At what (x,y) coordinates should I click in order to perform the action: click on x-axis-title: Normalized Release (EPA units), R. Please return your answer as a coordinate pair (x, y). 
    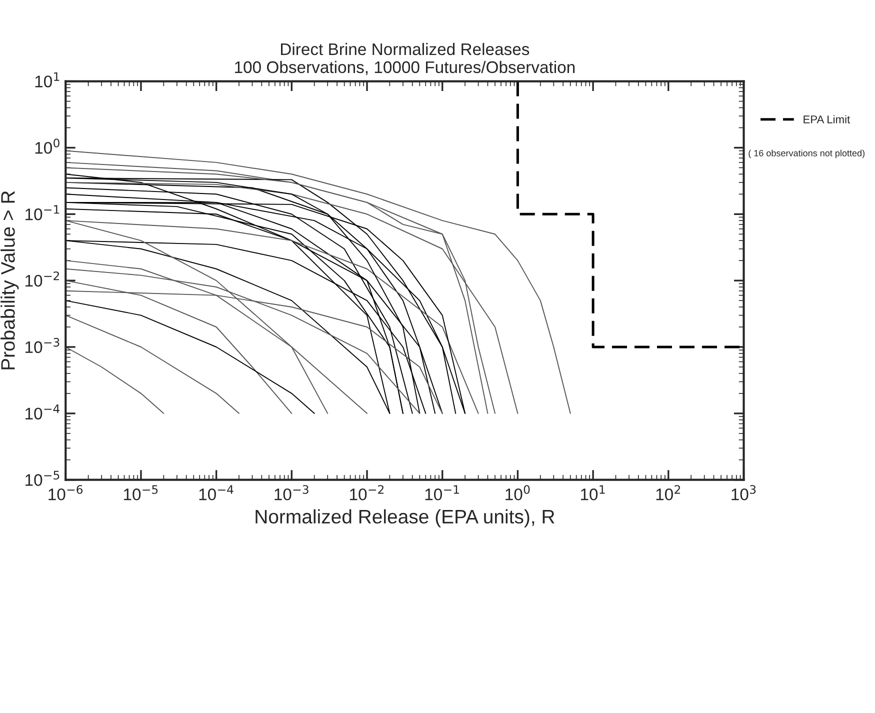
    Looking at the image, I should click on (405, 518).